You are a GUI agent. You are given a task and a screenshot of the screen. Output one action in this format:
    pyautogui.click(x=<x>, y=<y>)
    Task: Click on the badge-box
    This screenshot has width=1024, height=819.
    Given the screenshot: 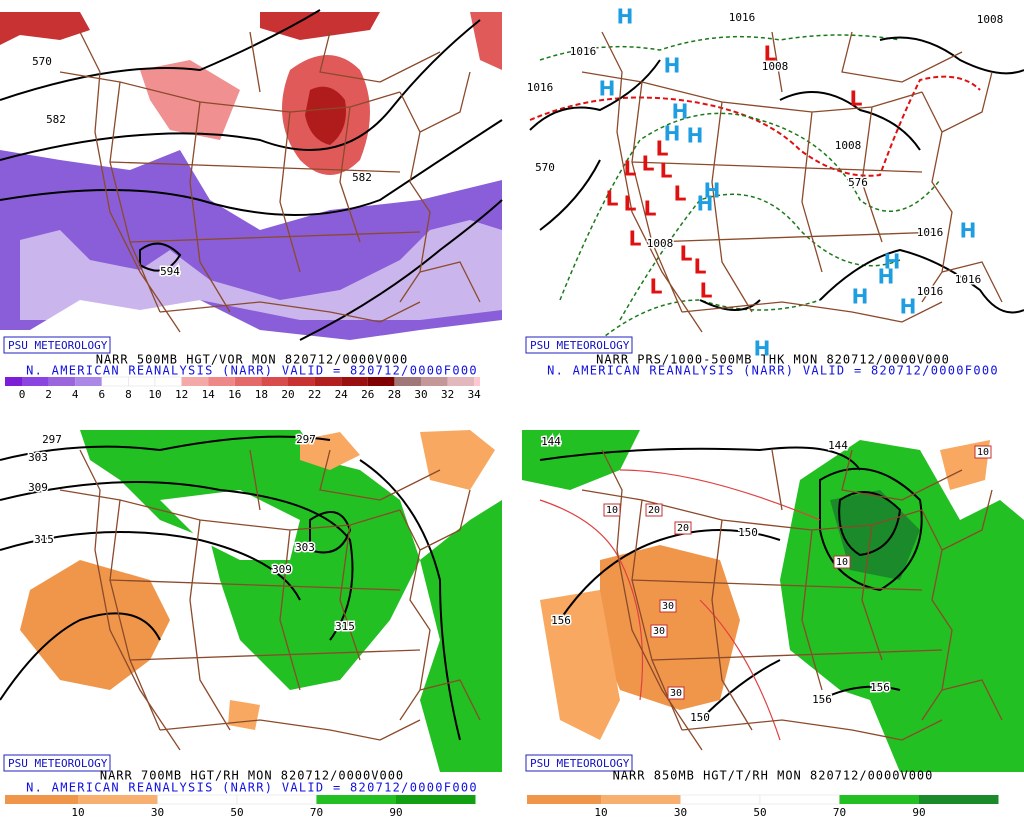 What is the action you would take?
    pyautogui.click(x=579, y=345)
    